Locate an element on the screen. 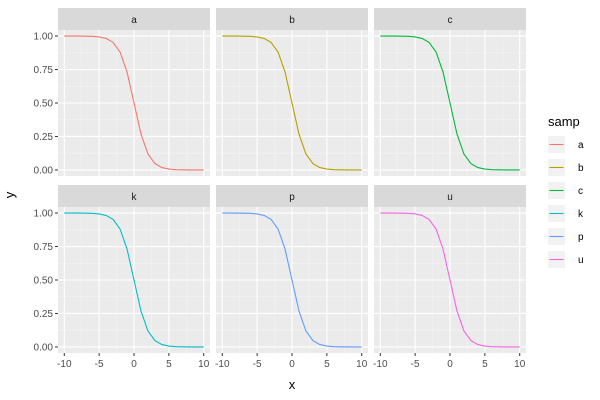 The width and height of the screenshot is (600, 400). facet-strip-label-k: k is located at coordinates (135, 197).